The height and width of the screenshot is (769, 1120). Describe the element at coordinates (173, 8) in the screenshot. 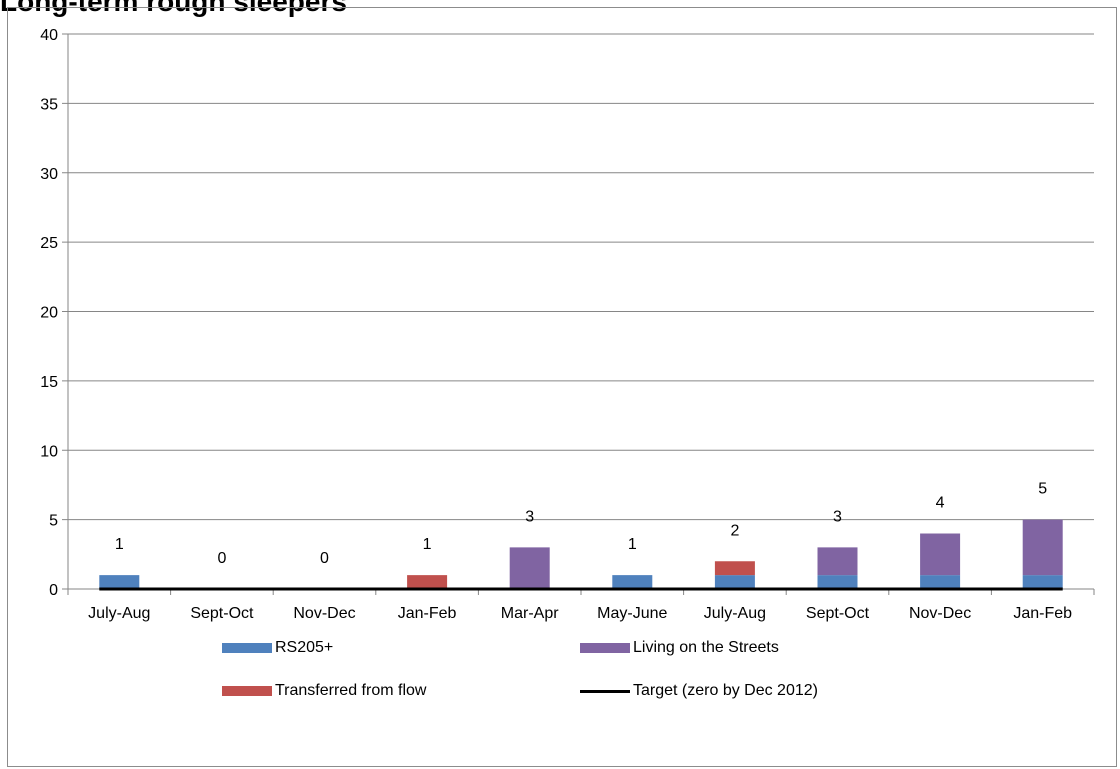

I see `chart-title: Long-term rough sleepers` at that location.